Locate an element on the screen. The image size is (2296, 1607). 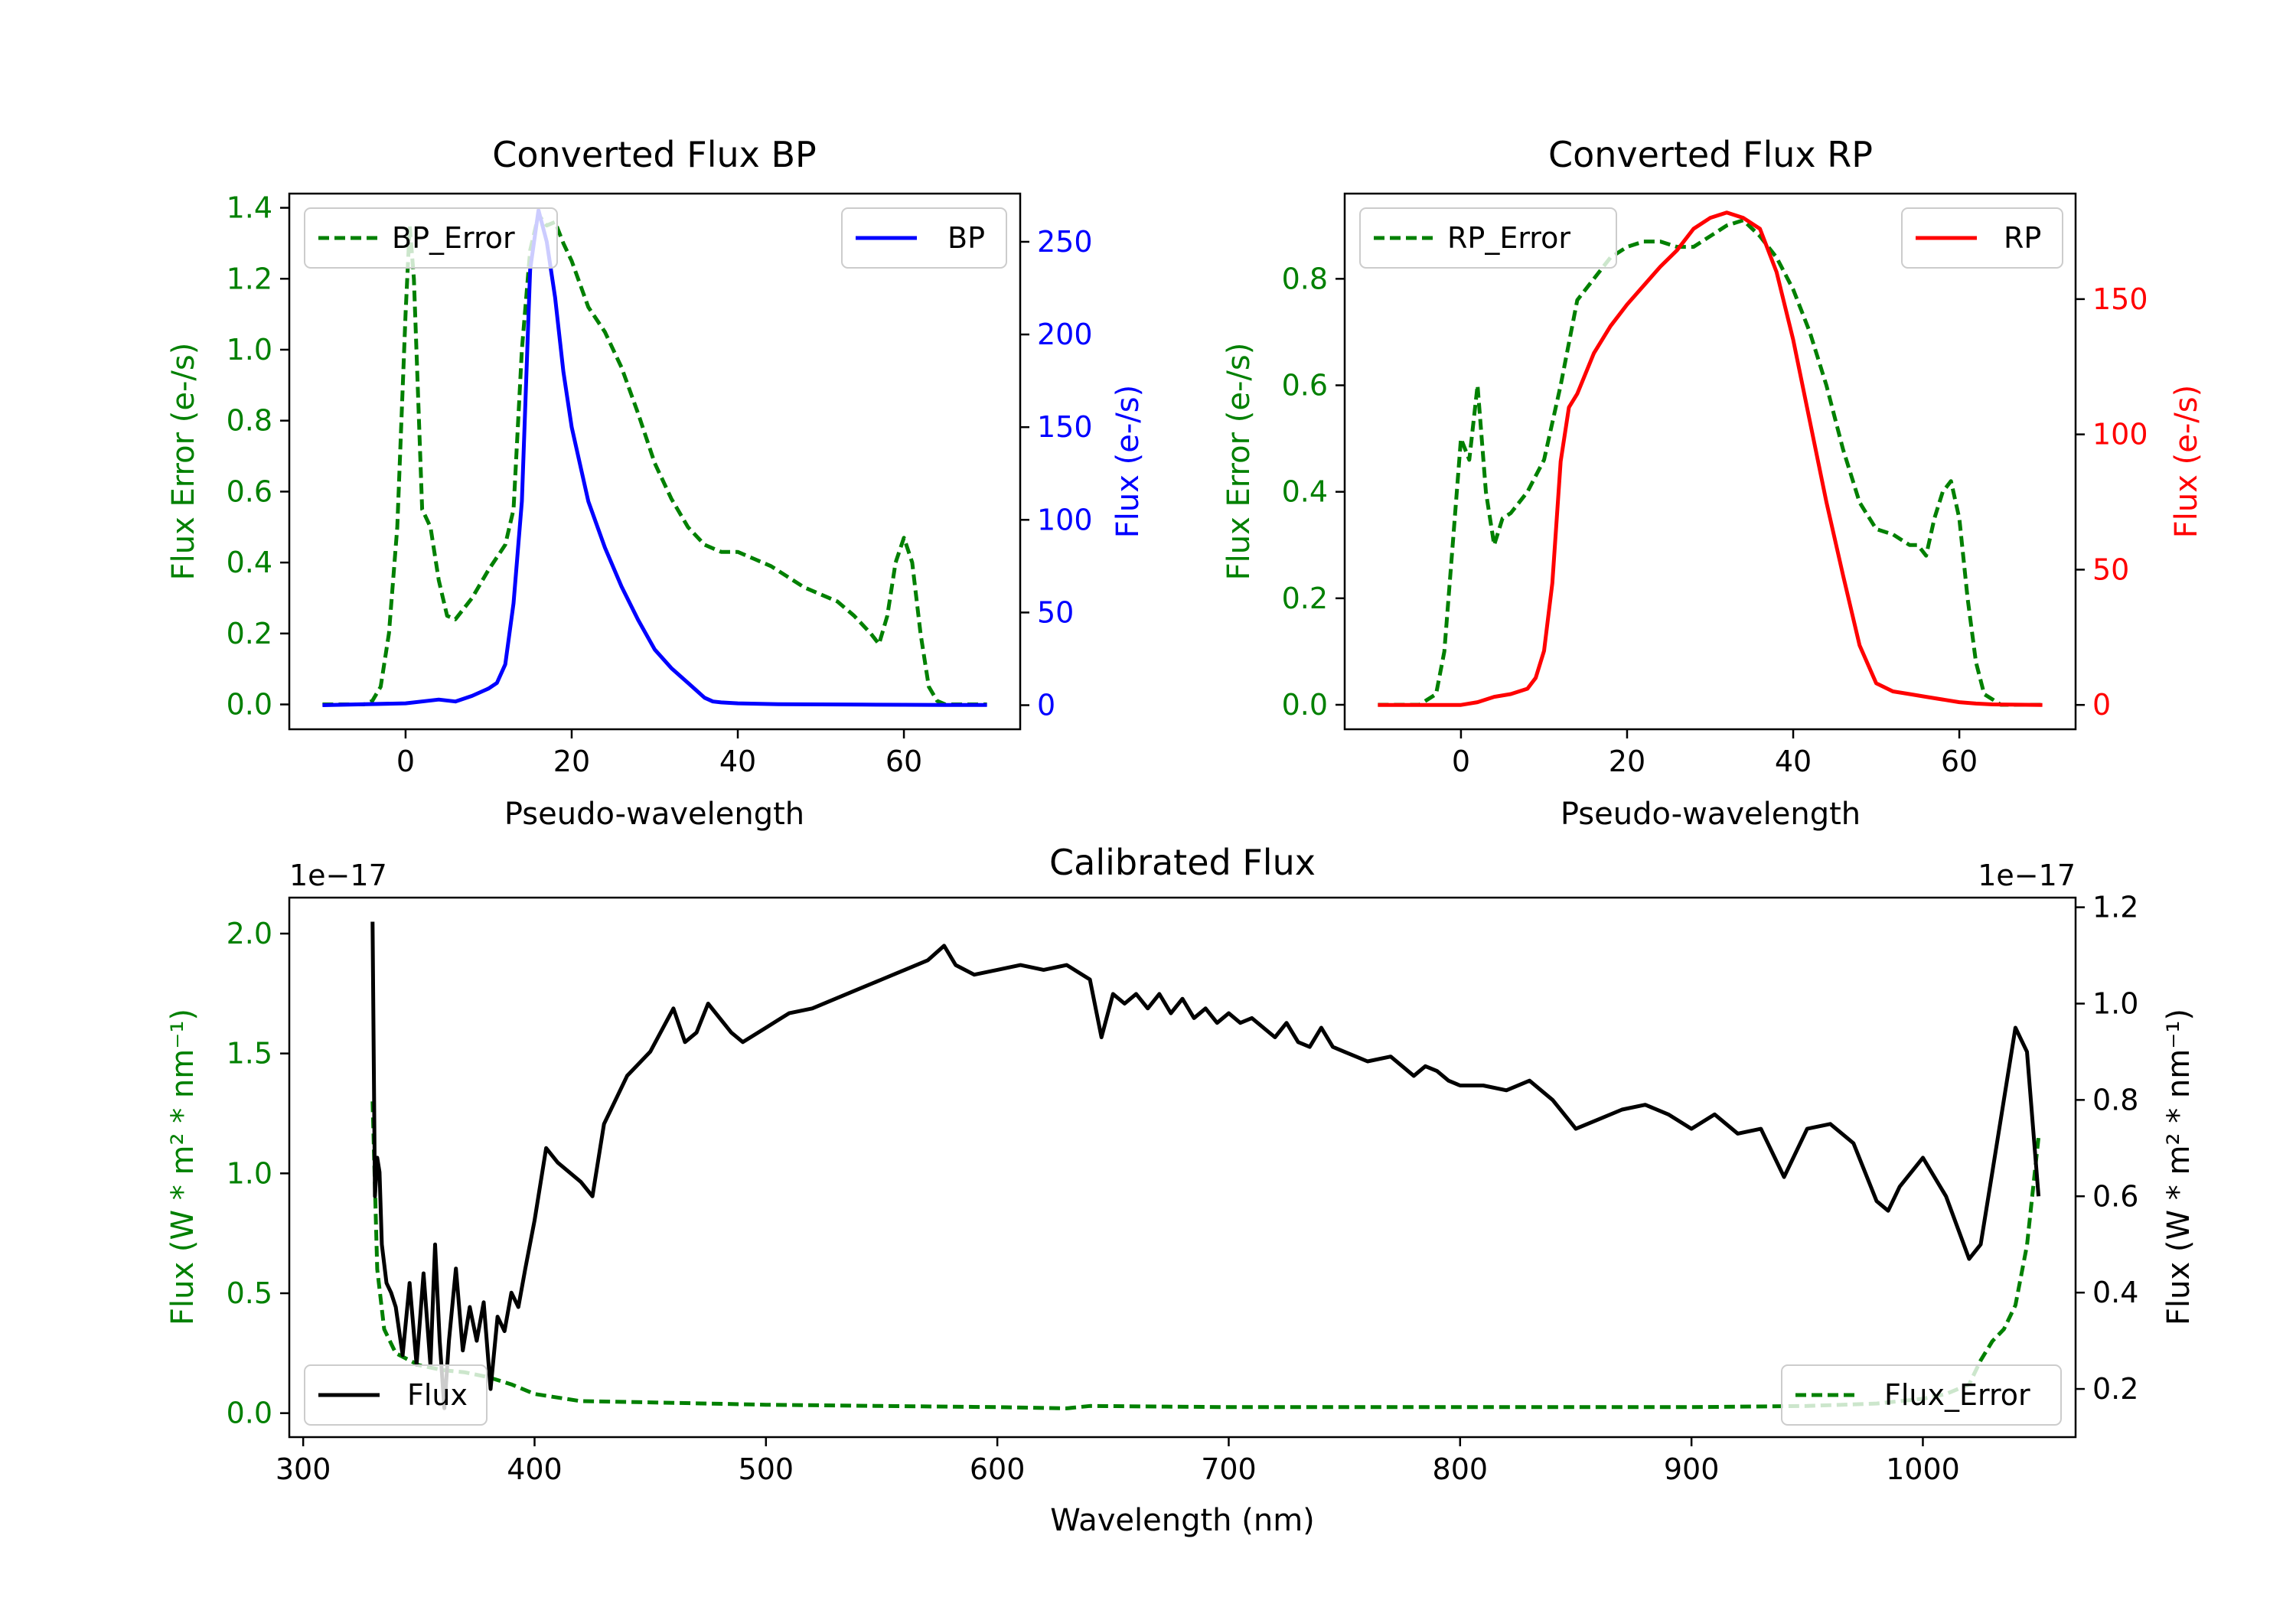
rp-right-y-tick-label: 50 is located at coordinates (2110, 569).